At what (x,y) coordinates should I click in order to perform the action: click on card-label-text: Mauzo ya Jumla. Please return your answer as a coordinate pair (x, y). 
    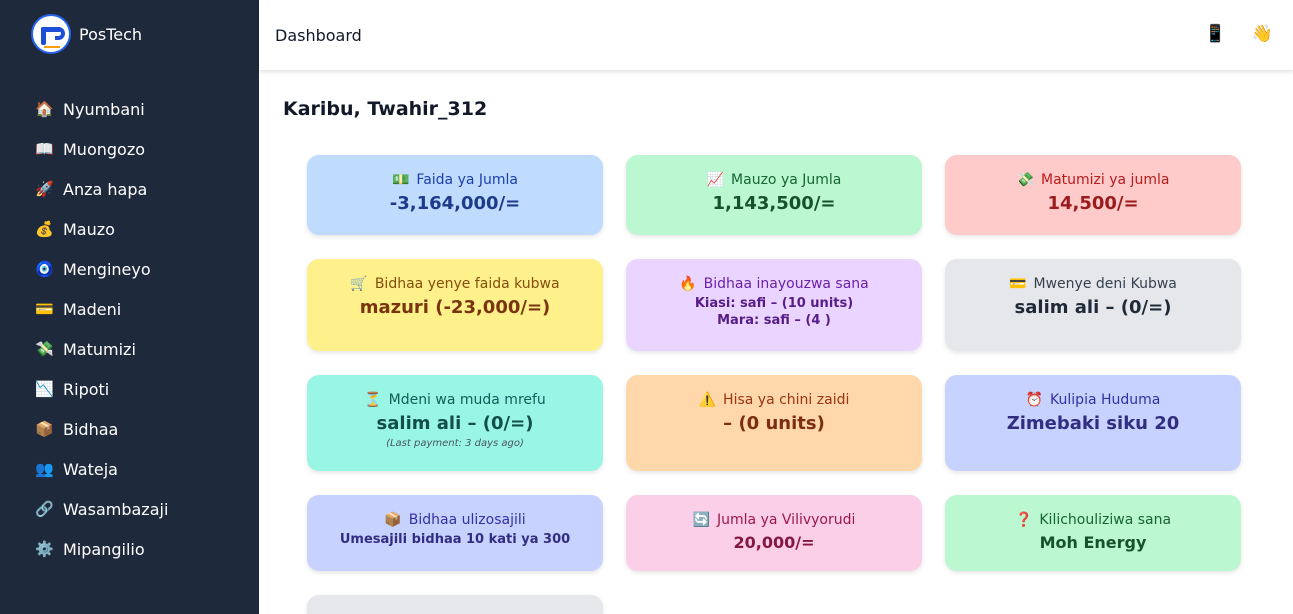
    Looking at the image, I should click on (786, 180).